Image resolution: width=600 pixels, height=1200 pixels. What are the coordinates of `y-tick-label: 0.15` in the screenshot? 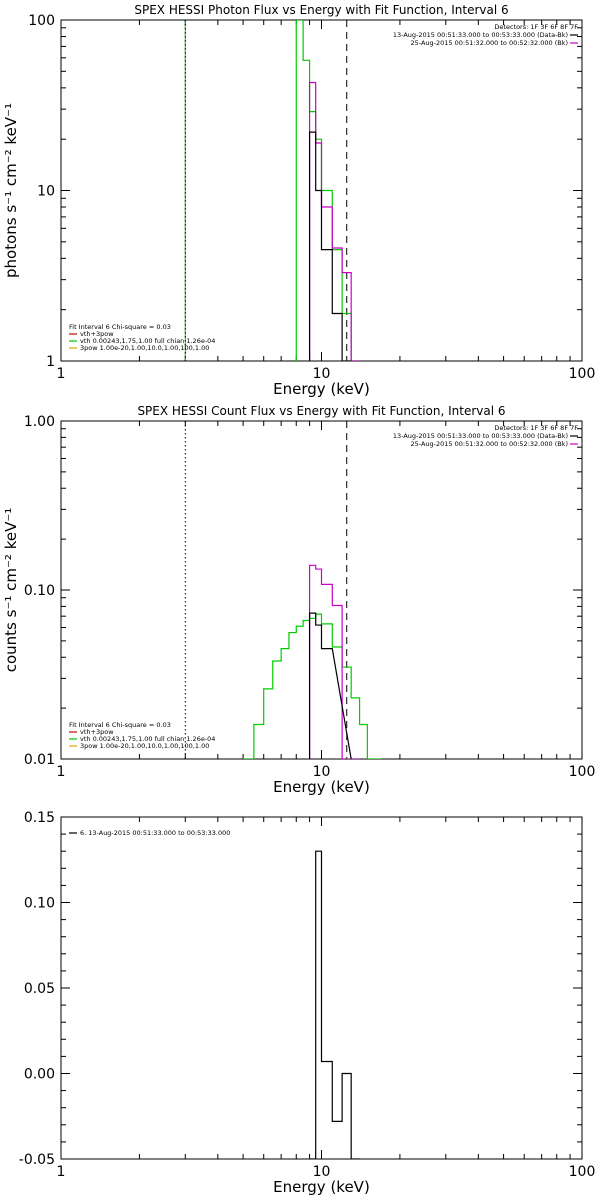 It's located at (39, 818).